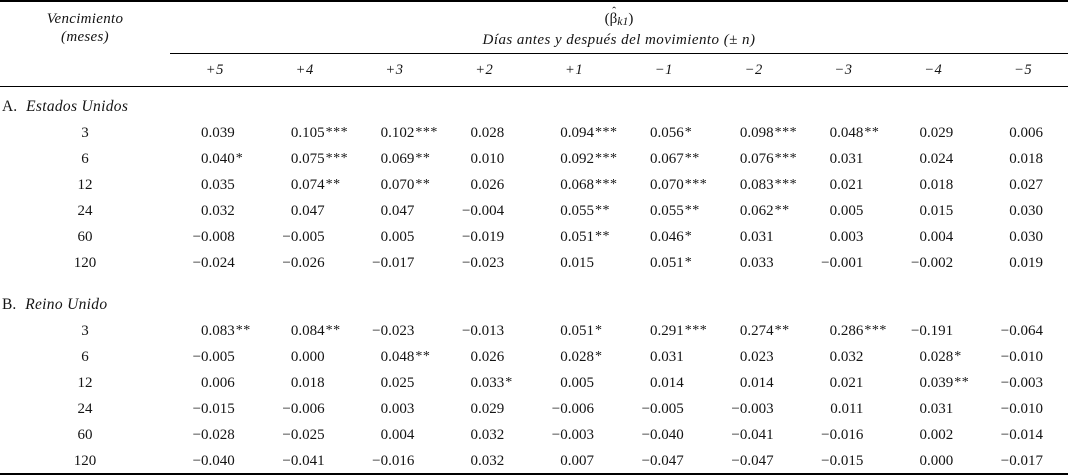  I want to click on coefficient-cell: 0.039 **, so click(933, 383).